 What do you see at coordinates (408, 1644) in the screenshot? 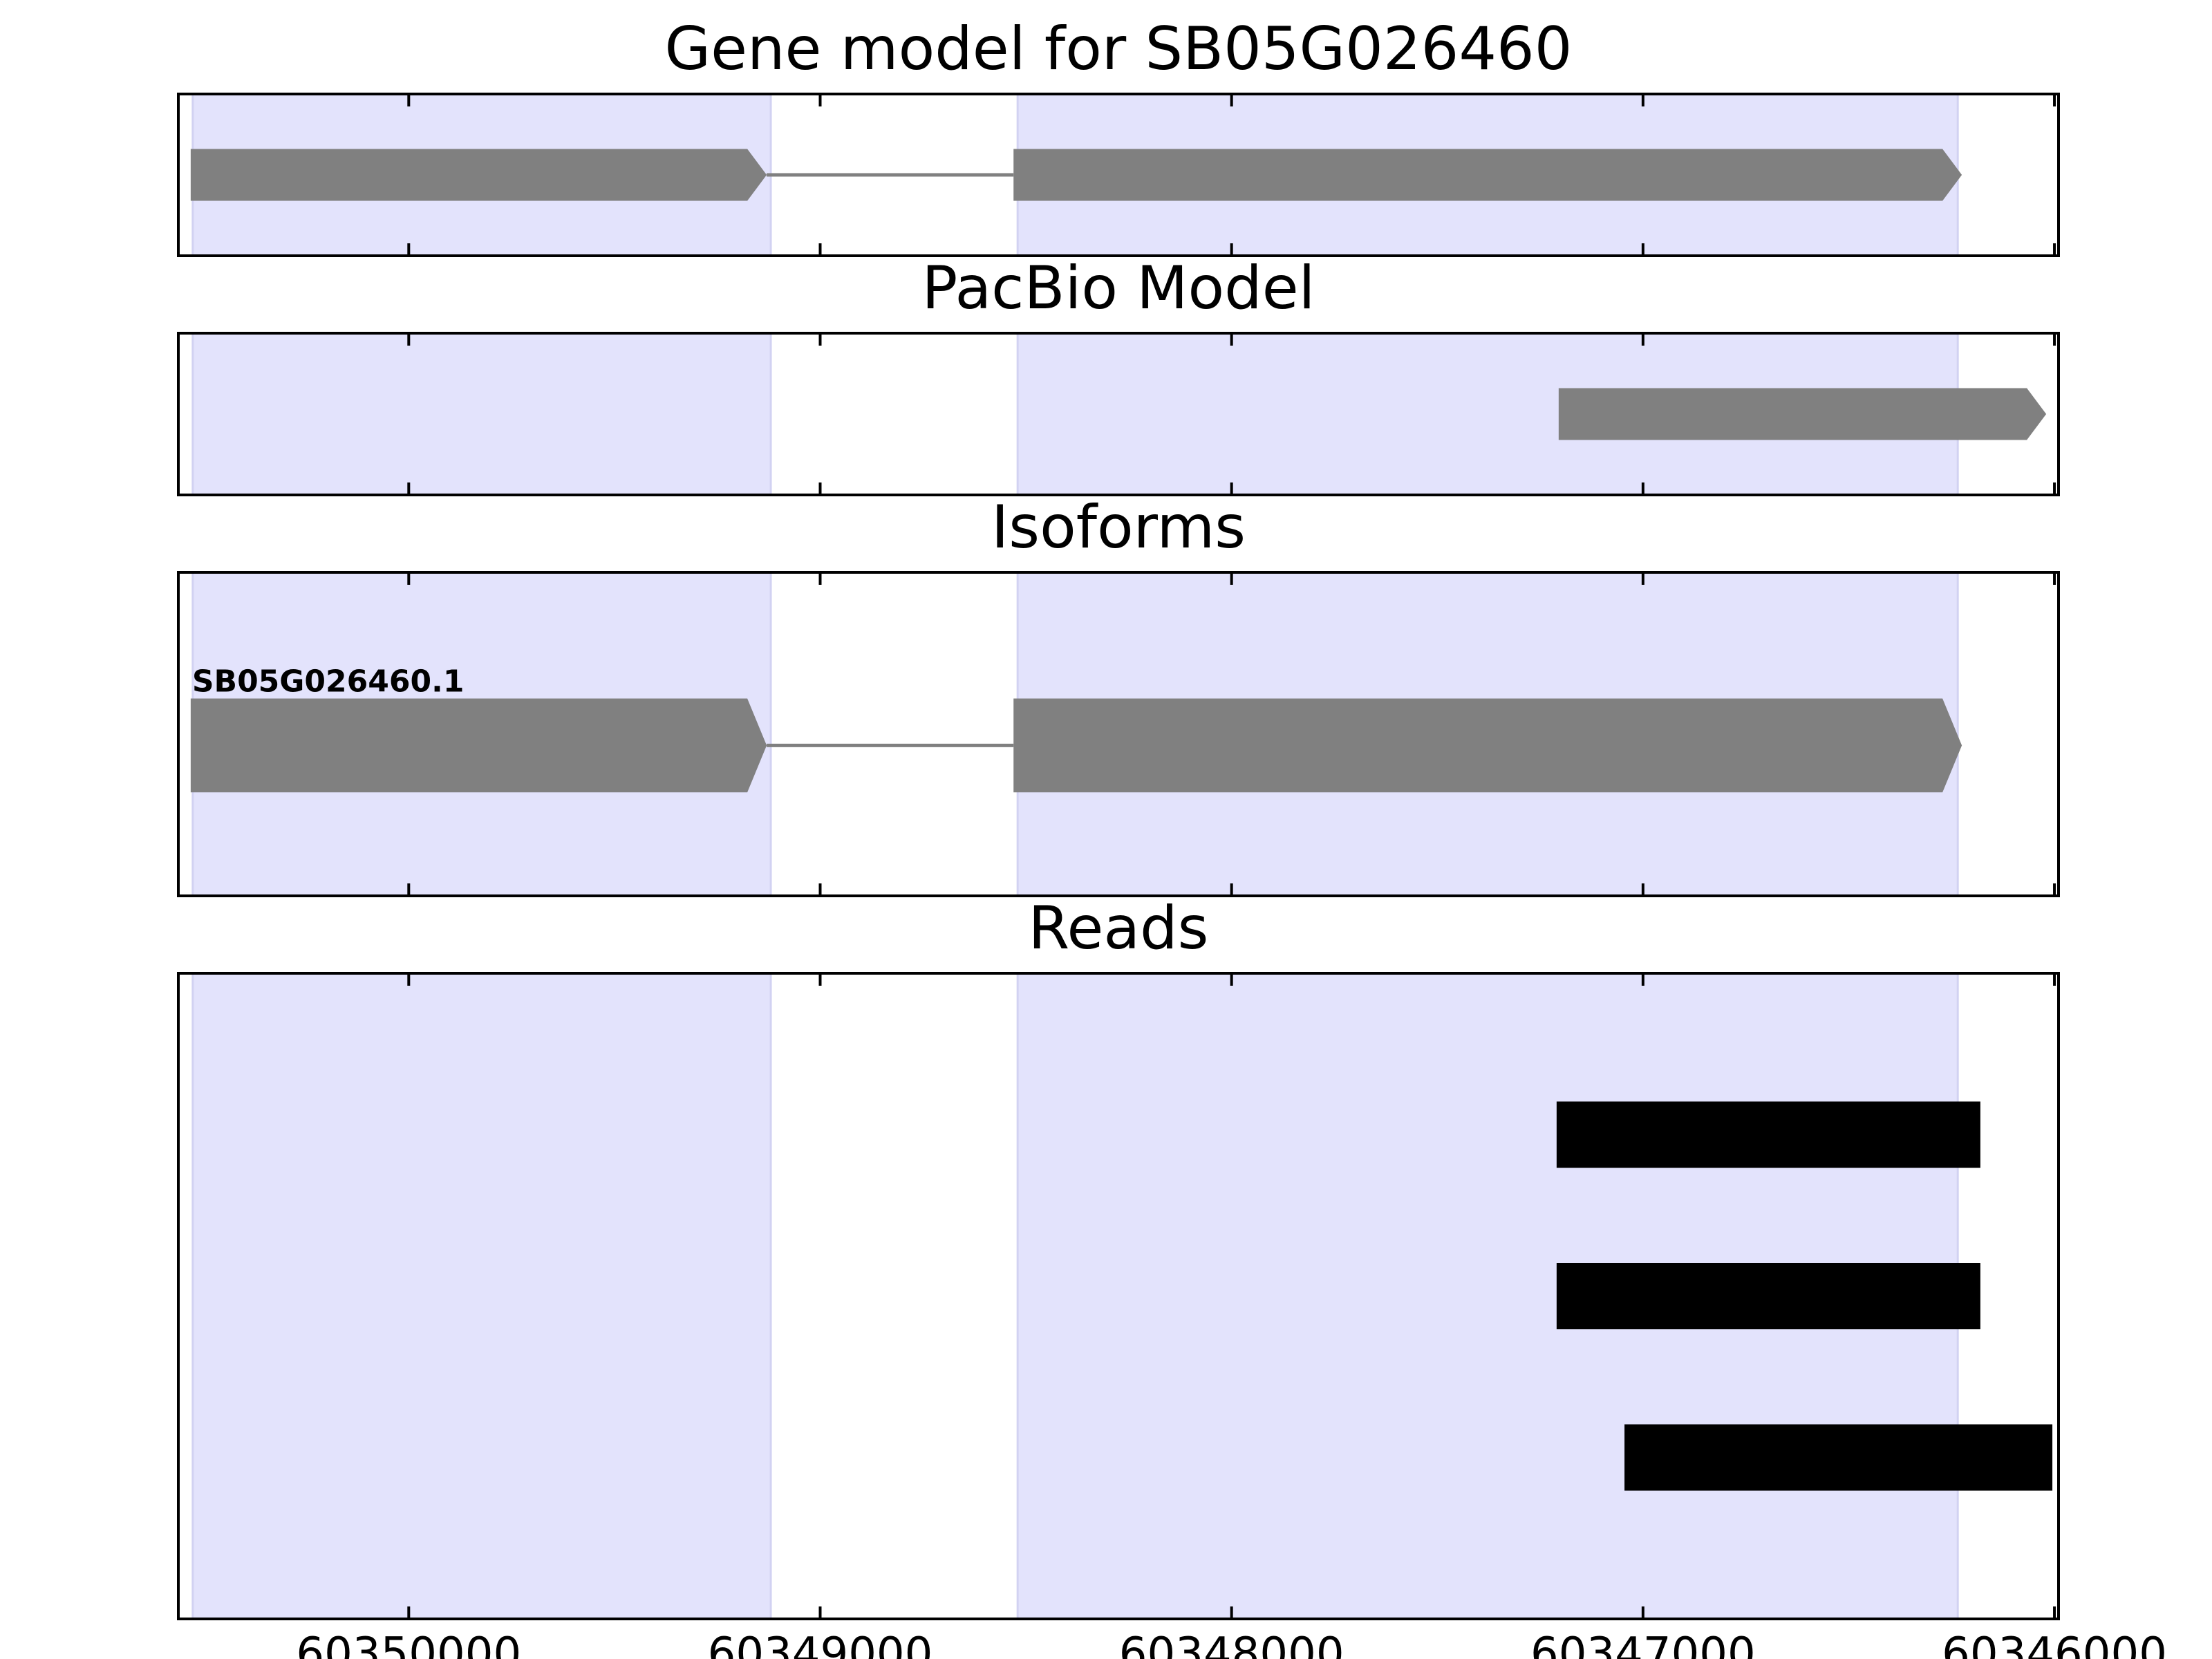
I see `tick-label: 60350000` at bounding box center [408, 1644].